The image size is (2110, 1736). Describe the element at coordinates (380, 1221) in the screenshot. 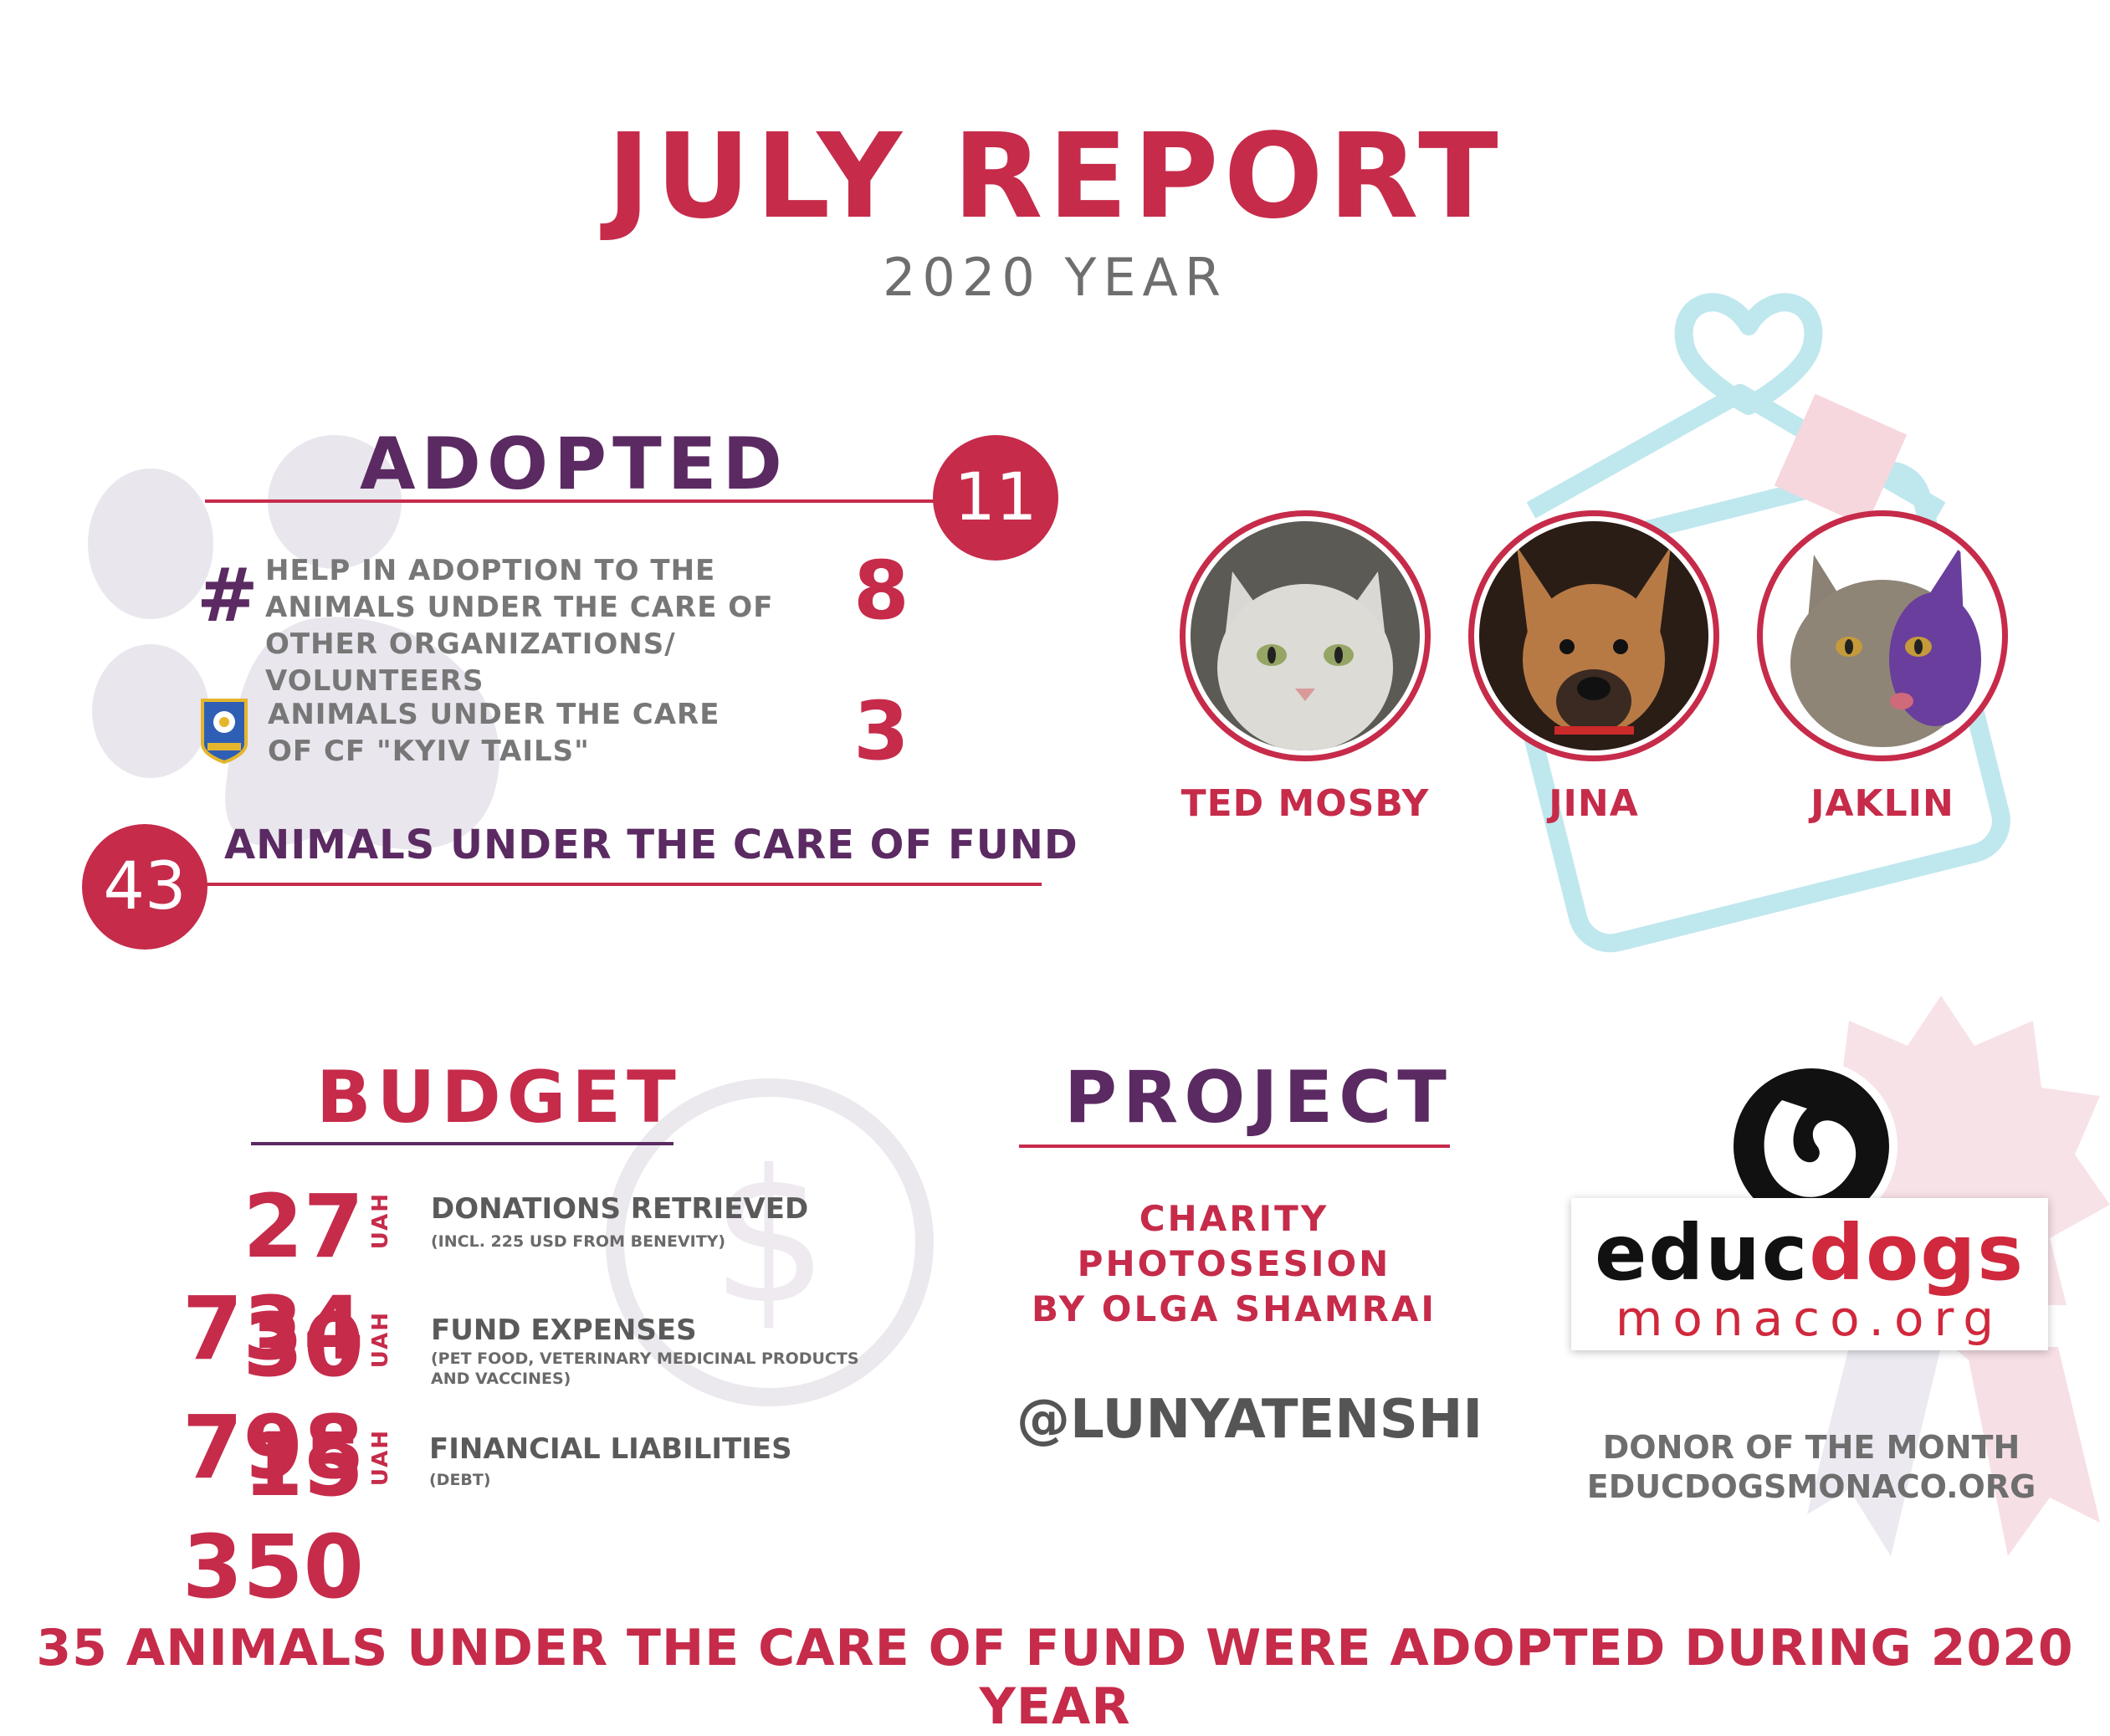

I see `budget-row-1-currency: UAH` at that location.